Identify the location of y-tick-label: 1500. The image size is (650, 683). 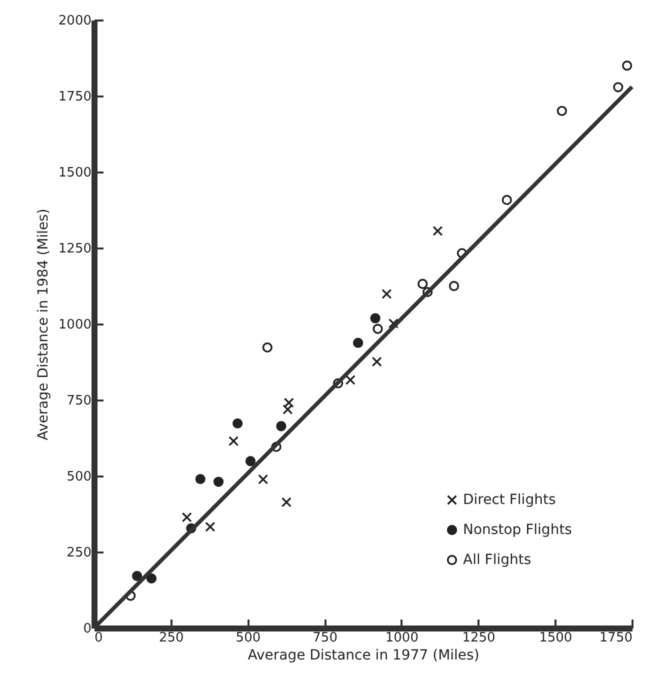
(75, 173).